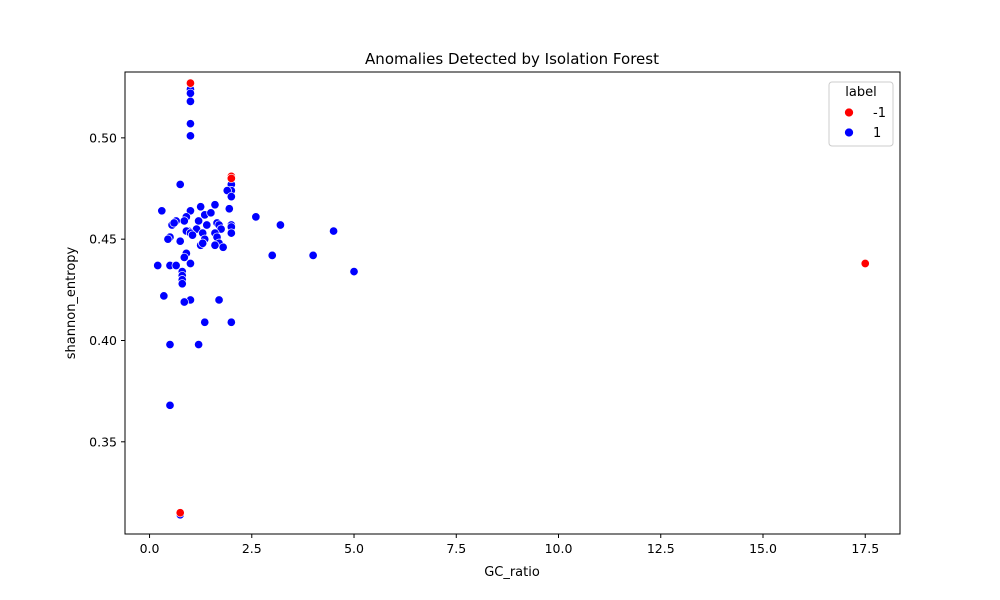 The height and width of the screenshot is (600, 1000). I want to click on x-tick-label: 10.0, so click(559, 548).